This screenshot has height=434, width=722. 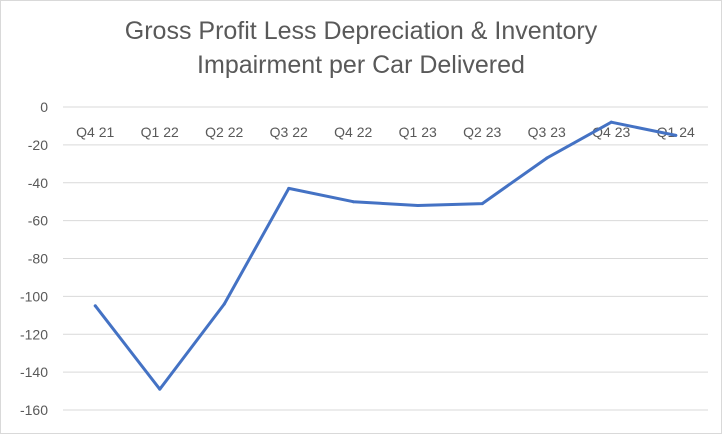 What do you see at coordinates (34, 334) in the screenshot?
I see `y-tick-label: -120` at bounding box center [34, 334].